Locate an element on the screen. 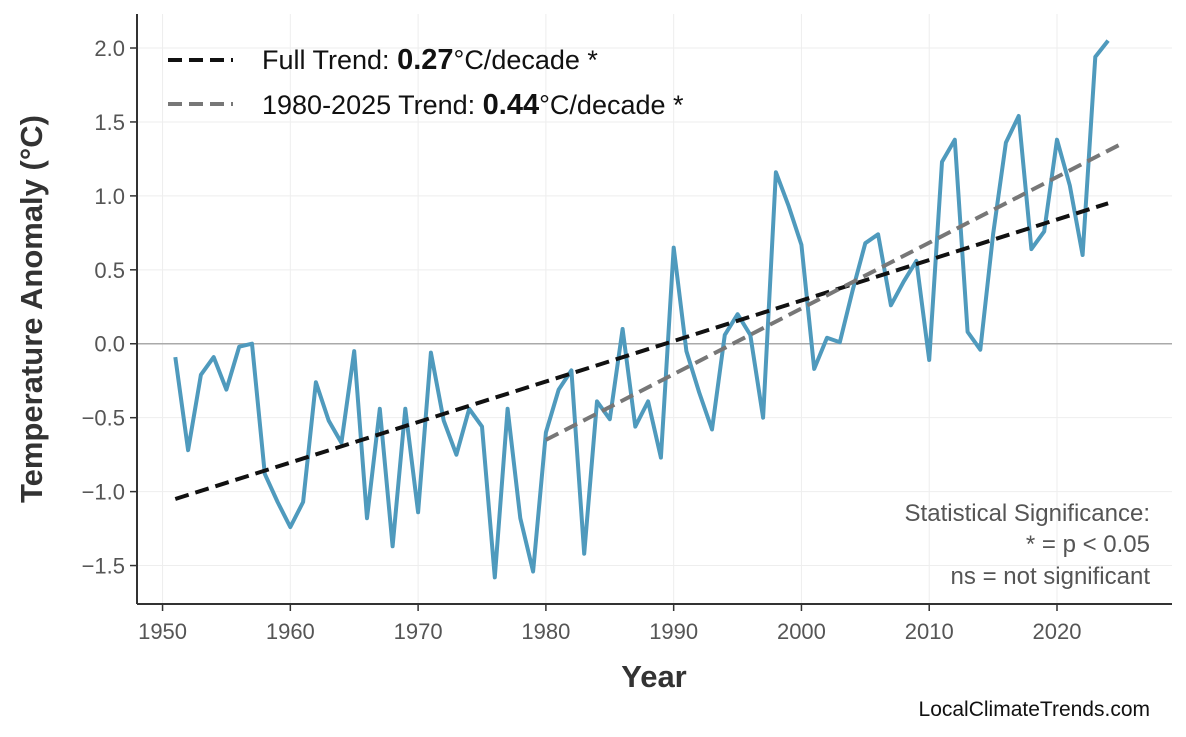 This screenshot has width=1186, height=737. x-tick-label: 2010 is located at coordinates (929, 631).